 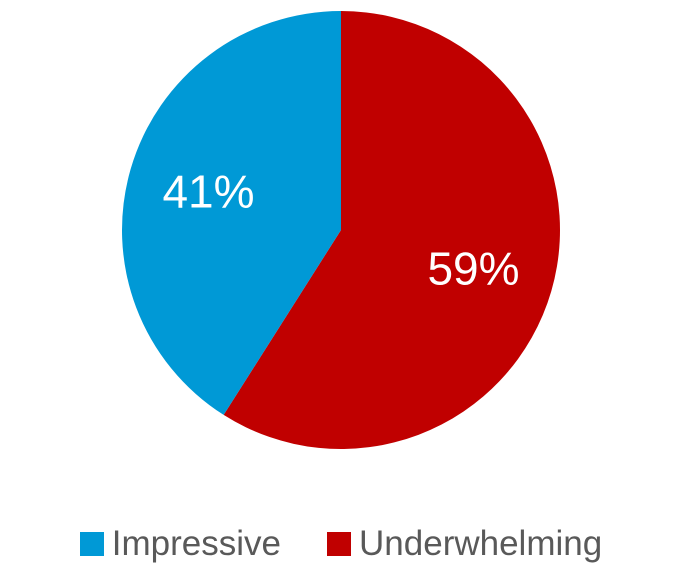 I want to click on data-label-underwhelming: 59%, so click(x=473, y=268).